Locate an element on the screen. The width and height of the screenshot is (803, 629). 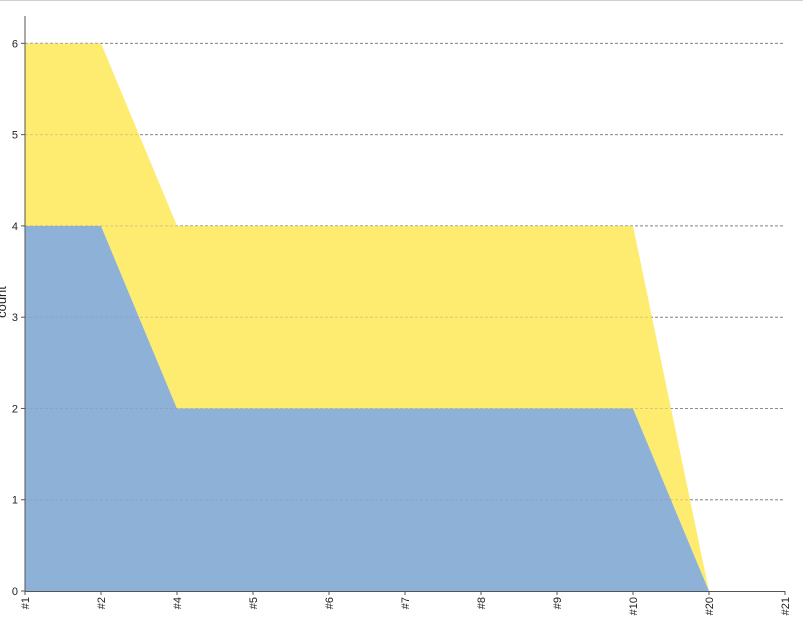
x-tick-label: #4 is located at coordinates (178, 603).